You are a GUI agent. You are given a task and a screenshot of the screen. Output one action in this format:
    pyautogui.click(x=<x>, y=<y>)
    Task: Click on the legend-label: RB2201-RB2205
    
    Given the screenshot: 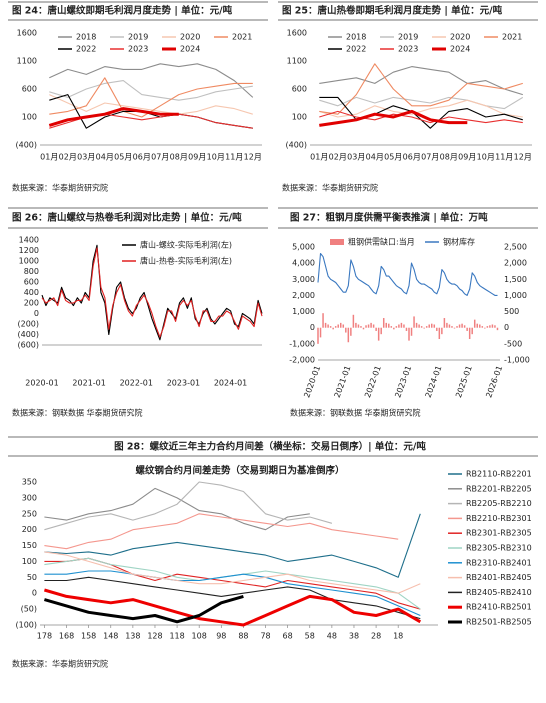 What is the action you would take?
    pyautogui.click(x=499, y=488)
    